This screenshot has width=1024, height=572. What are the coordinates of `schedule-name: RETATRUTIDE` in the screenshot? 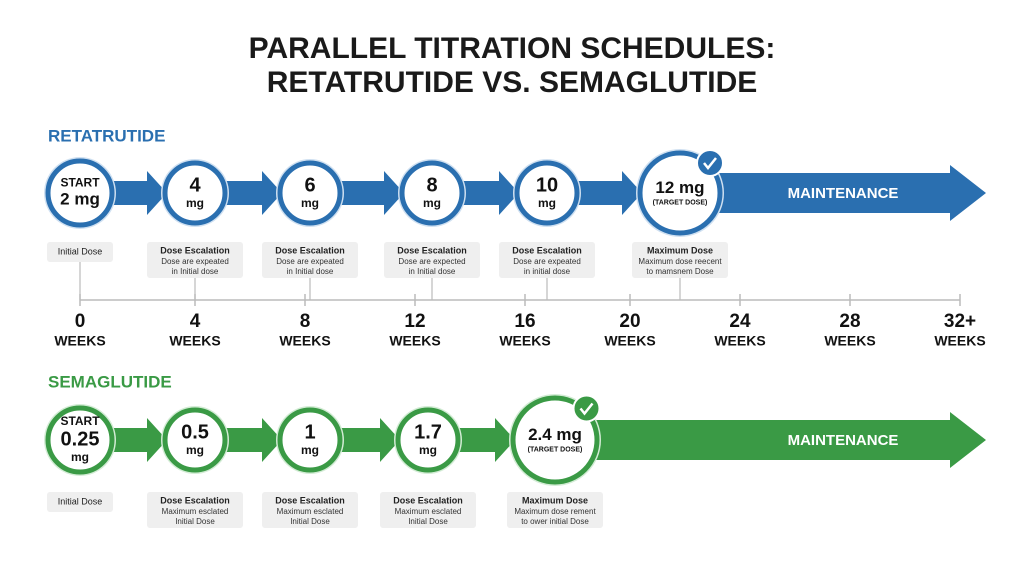 It's located at (106, 135).